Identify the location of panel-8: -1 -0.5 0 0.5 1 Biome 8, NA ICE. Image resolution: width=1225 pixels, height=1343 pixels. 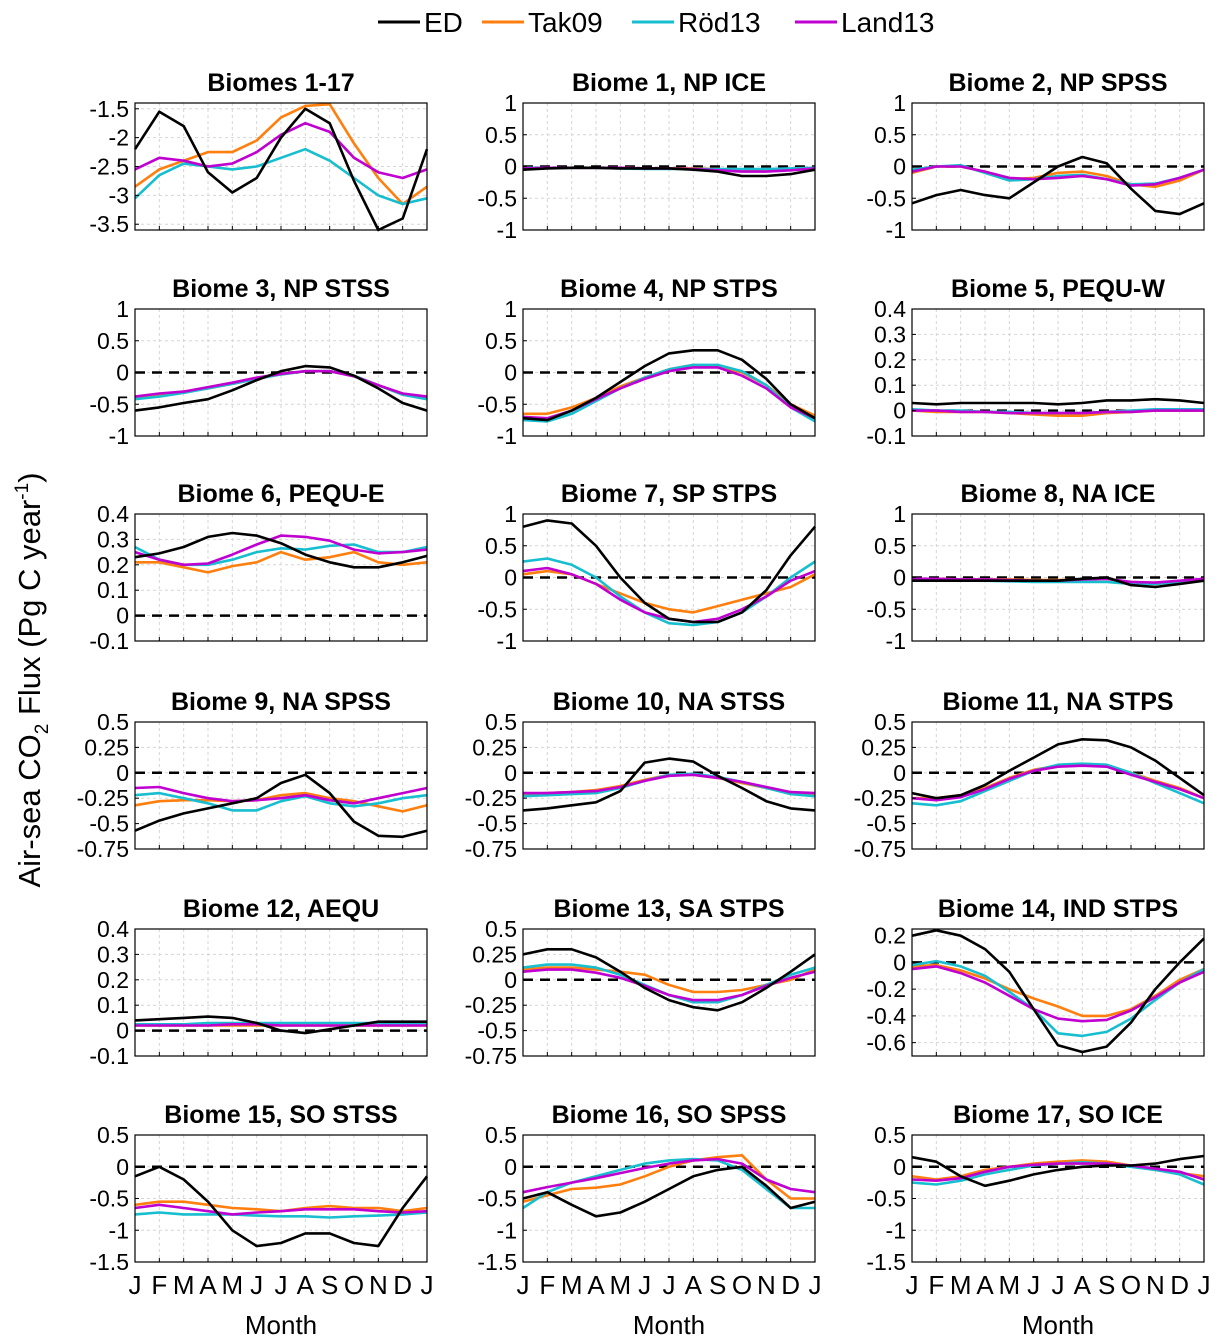
(1035, 567).